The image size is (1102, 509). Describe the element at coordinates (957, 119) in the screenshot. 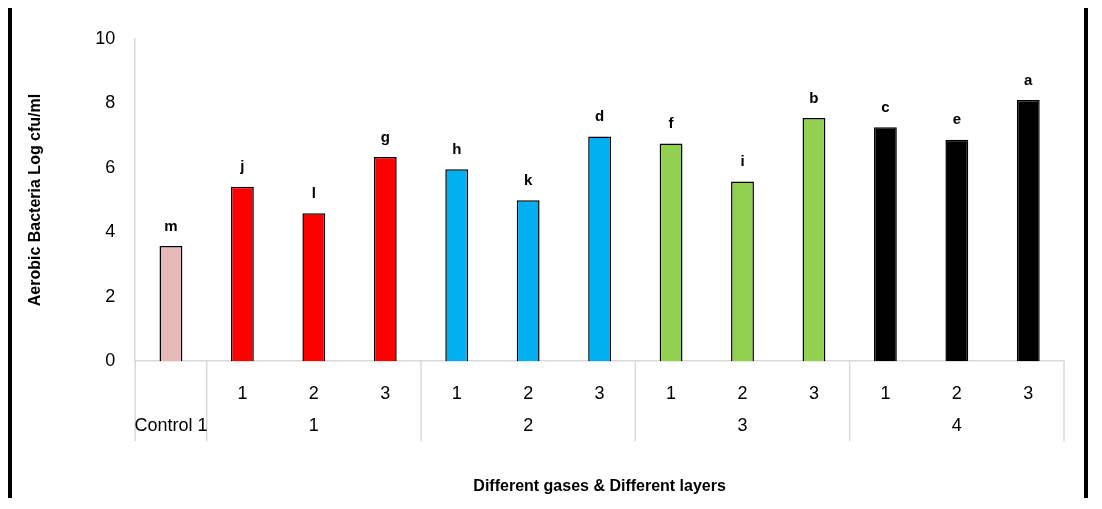

I see `data-label: e` at that location.